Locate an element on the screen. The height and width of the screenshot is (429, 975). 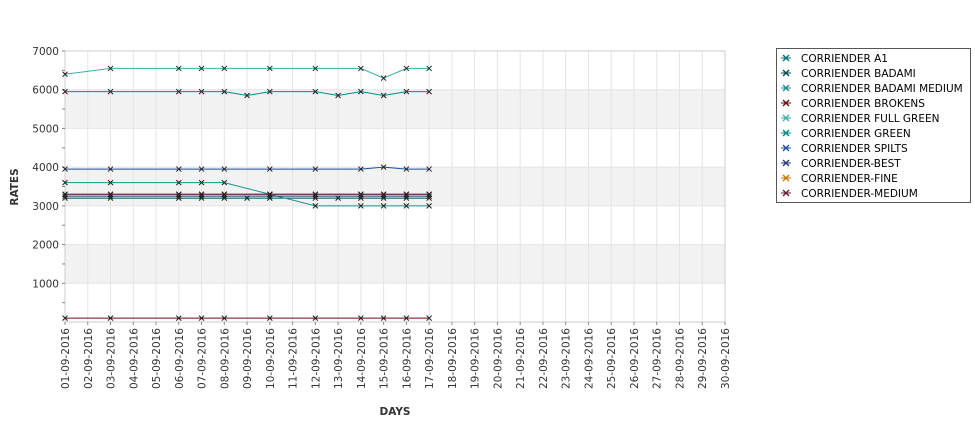
legend-item: CORRIENDER-BEST is located at coordinates (841, 164).